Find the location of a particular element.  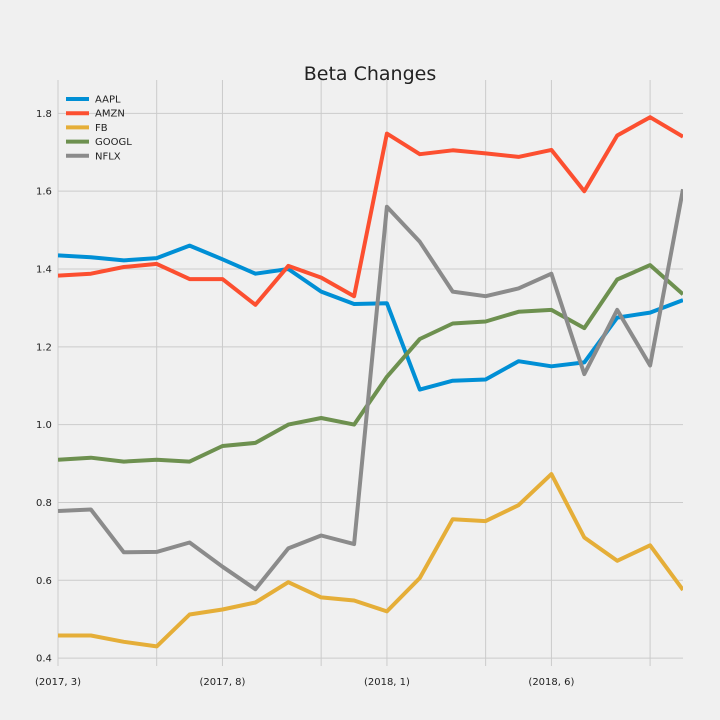

y-tick-label: 1.2 is located at coordinates (44, 347).